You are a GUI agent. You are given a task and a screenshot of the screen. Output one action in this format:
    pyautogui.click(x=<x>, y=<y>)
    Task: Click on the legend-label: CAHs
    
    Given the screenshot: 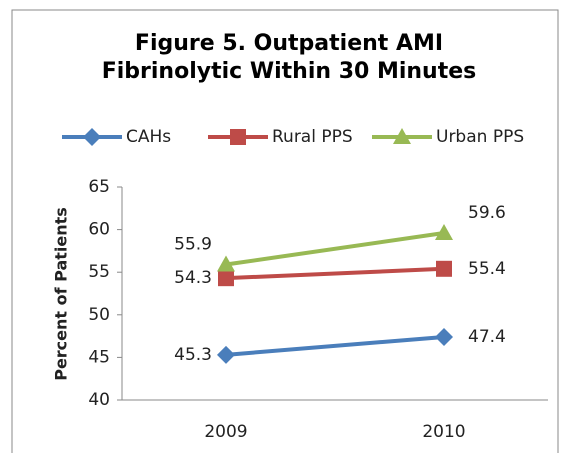 What is the action you would take?
    pyautogui.click(x=148, y=137)
    